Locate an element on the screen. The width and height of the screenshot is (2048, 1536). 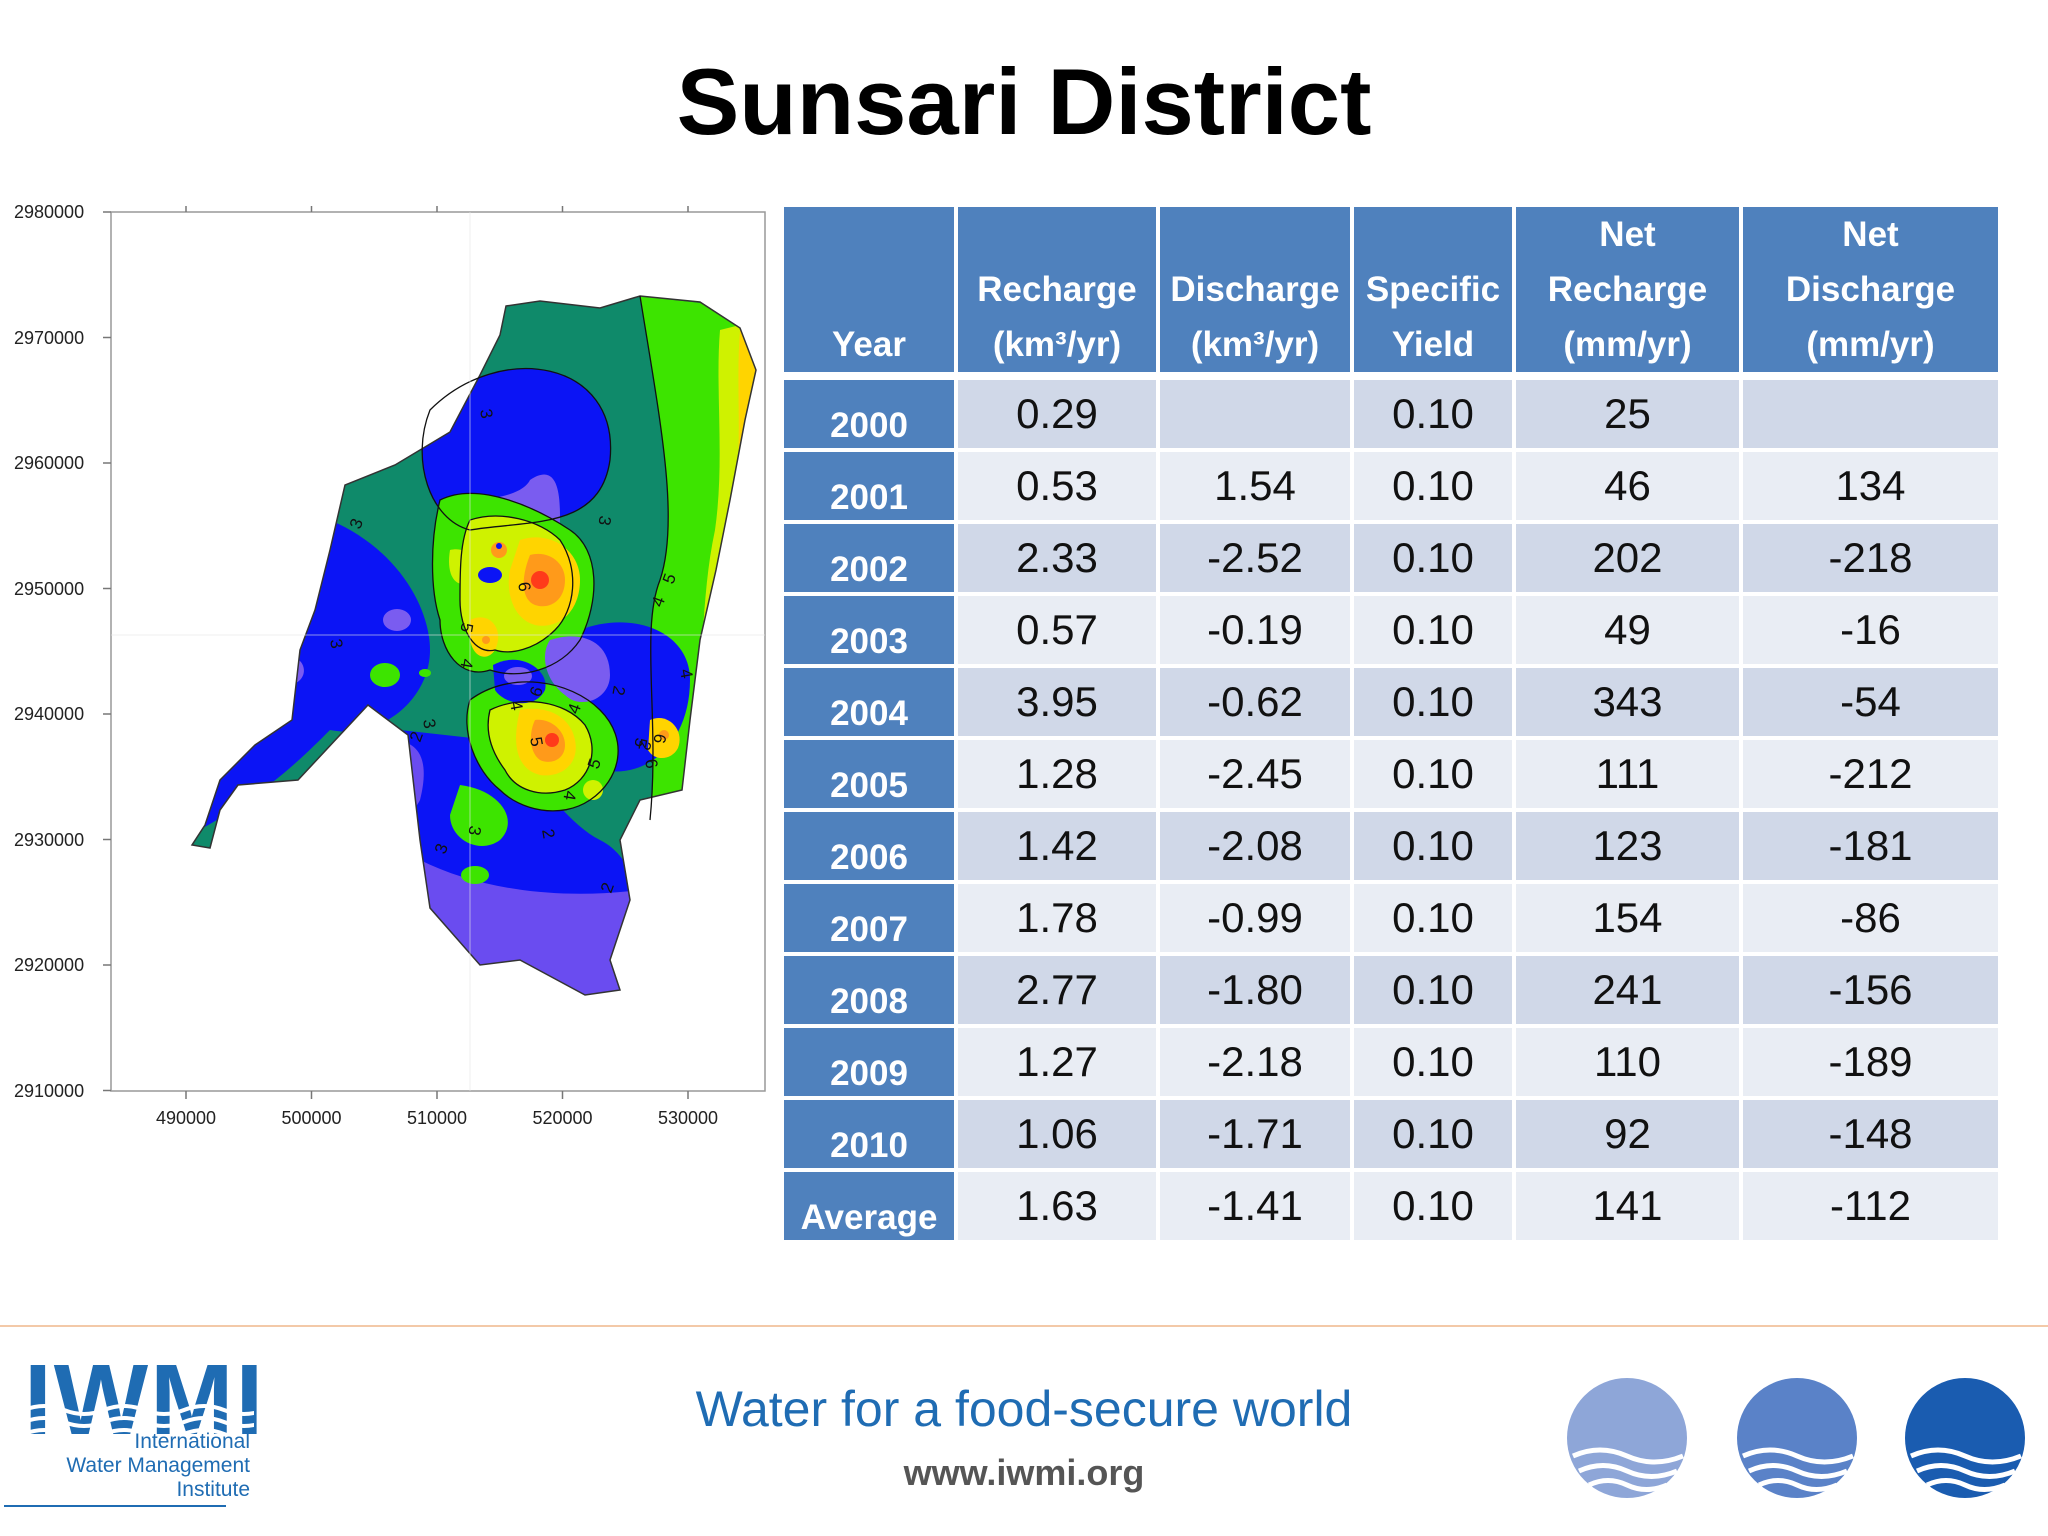
discharge-cell: -2.52 is located at coordinates (1255, 558).